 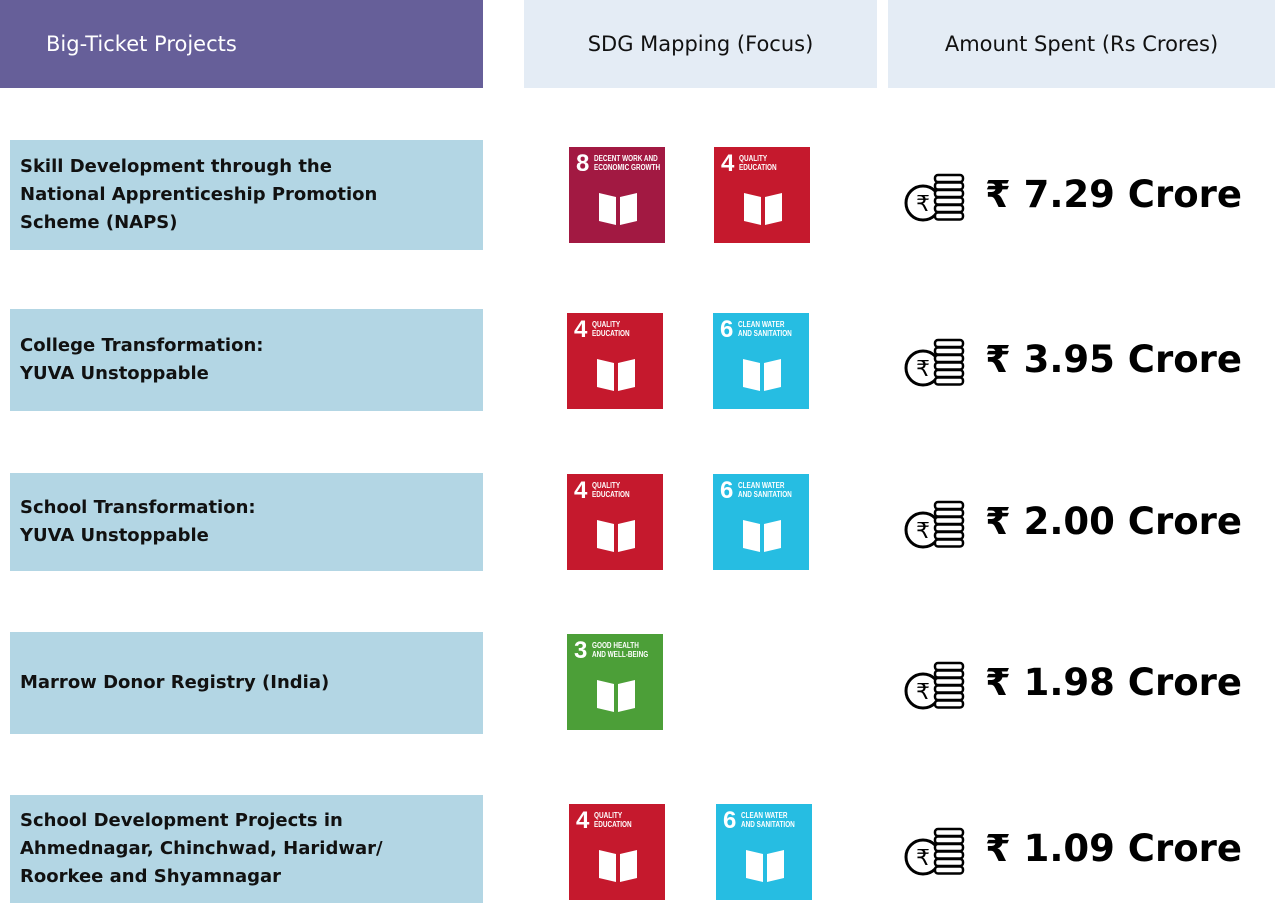 What do you see at coordinates (151, 876) in the screenshot?
I see `project-line: Roorkee and Shyamnagar` at bounding box center [151, 876].